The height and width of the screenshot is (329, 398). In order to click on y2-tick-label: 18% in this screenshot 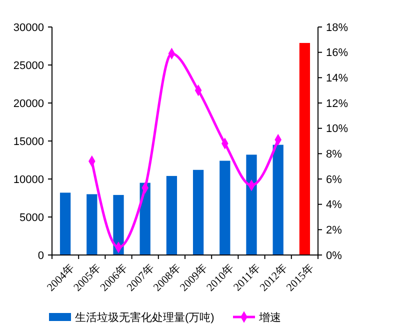, I will do `click(337, 28)`.